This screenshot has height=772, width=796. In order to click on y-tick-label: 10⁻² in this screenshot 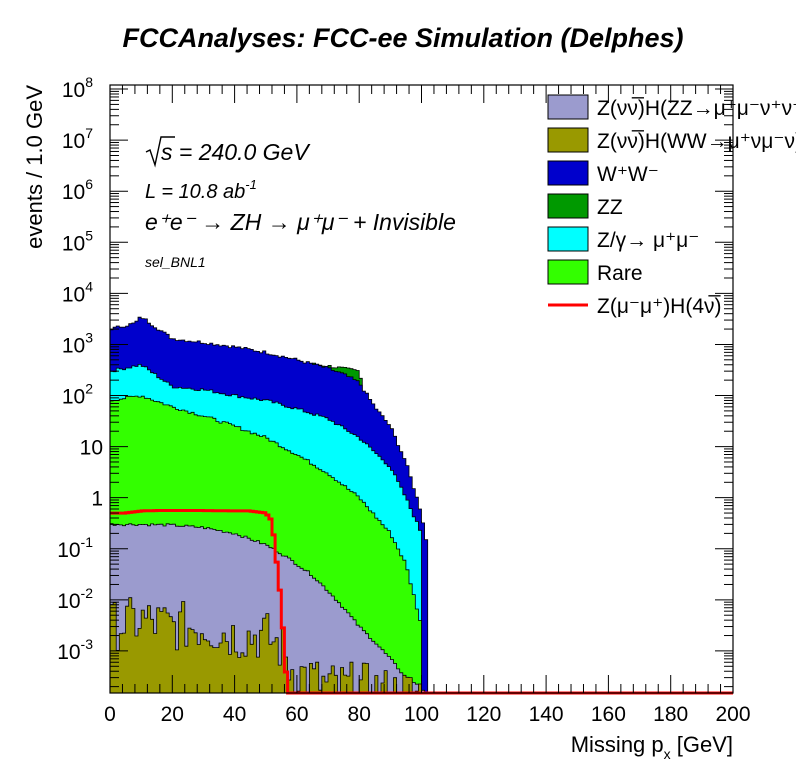, I will do `click(75, 599)`.